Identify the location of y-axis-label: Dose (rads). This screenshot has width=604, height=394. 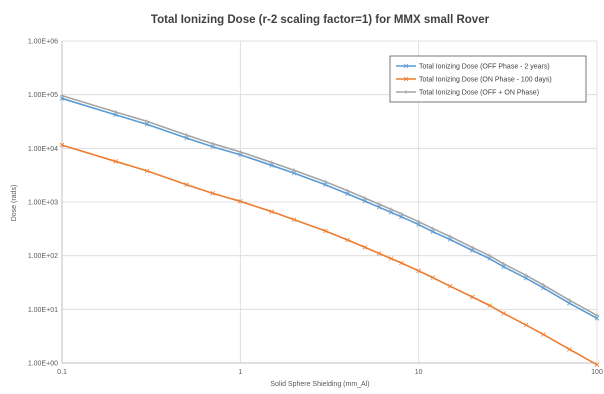
(14, 203).